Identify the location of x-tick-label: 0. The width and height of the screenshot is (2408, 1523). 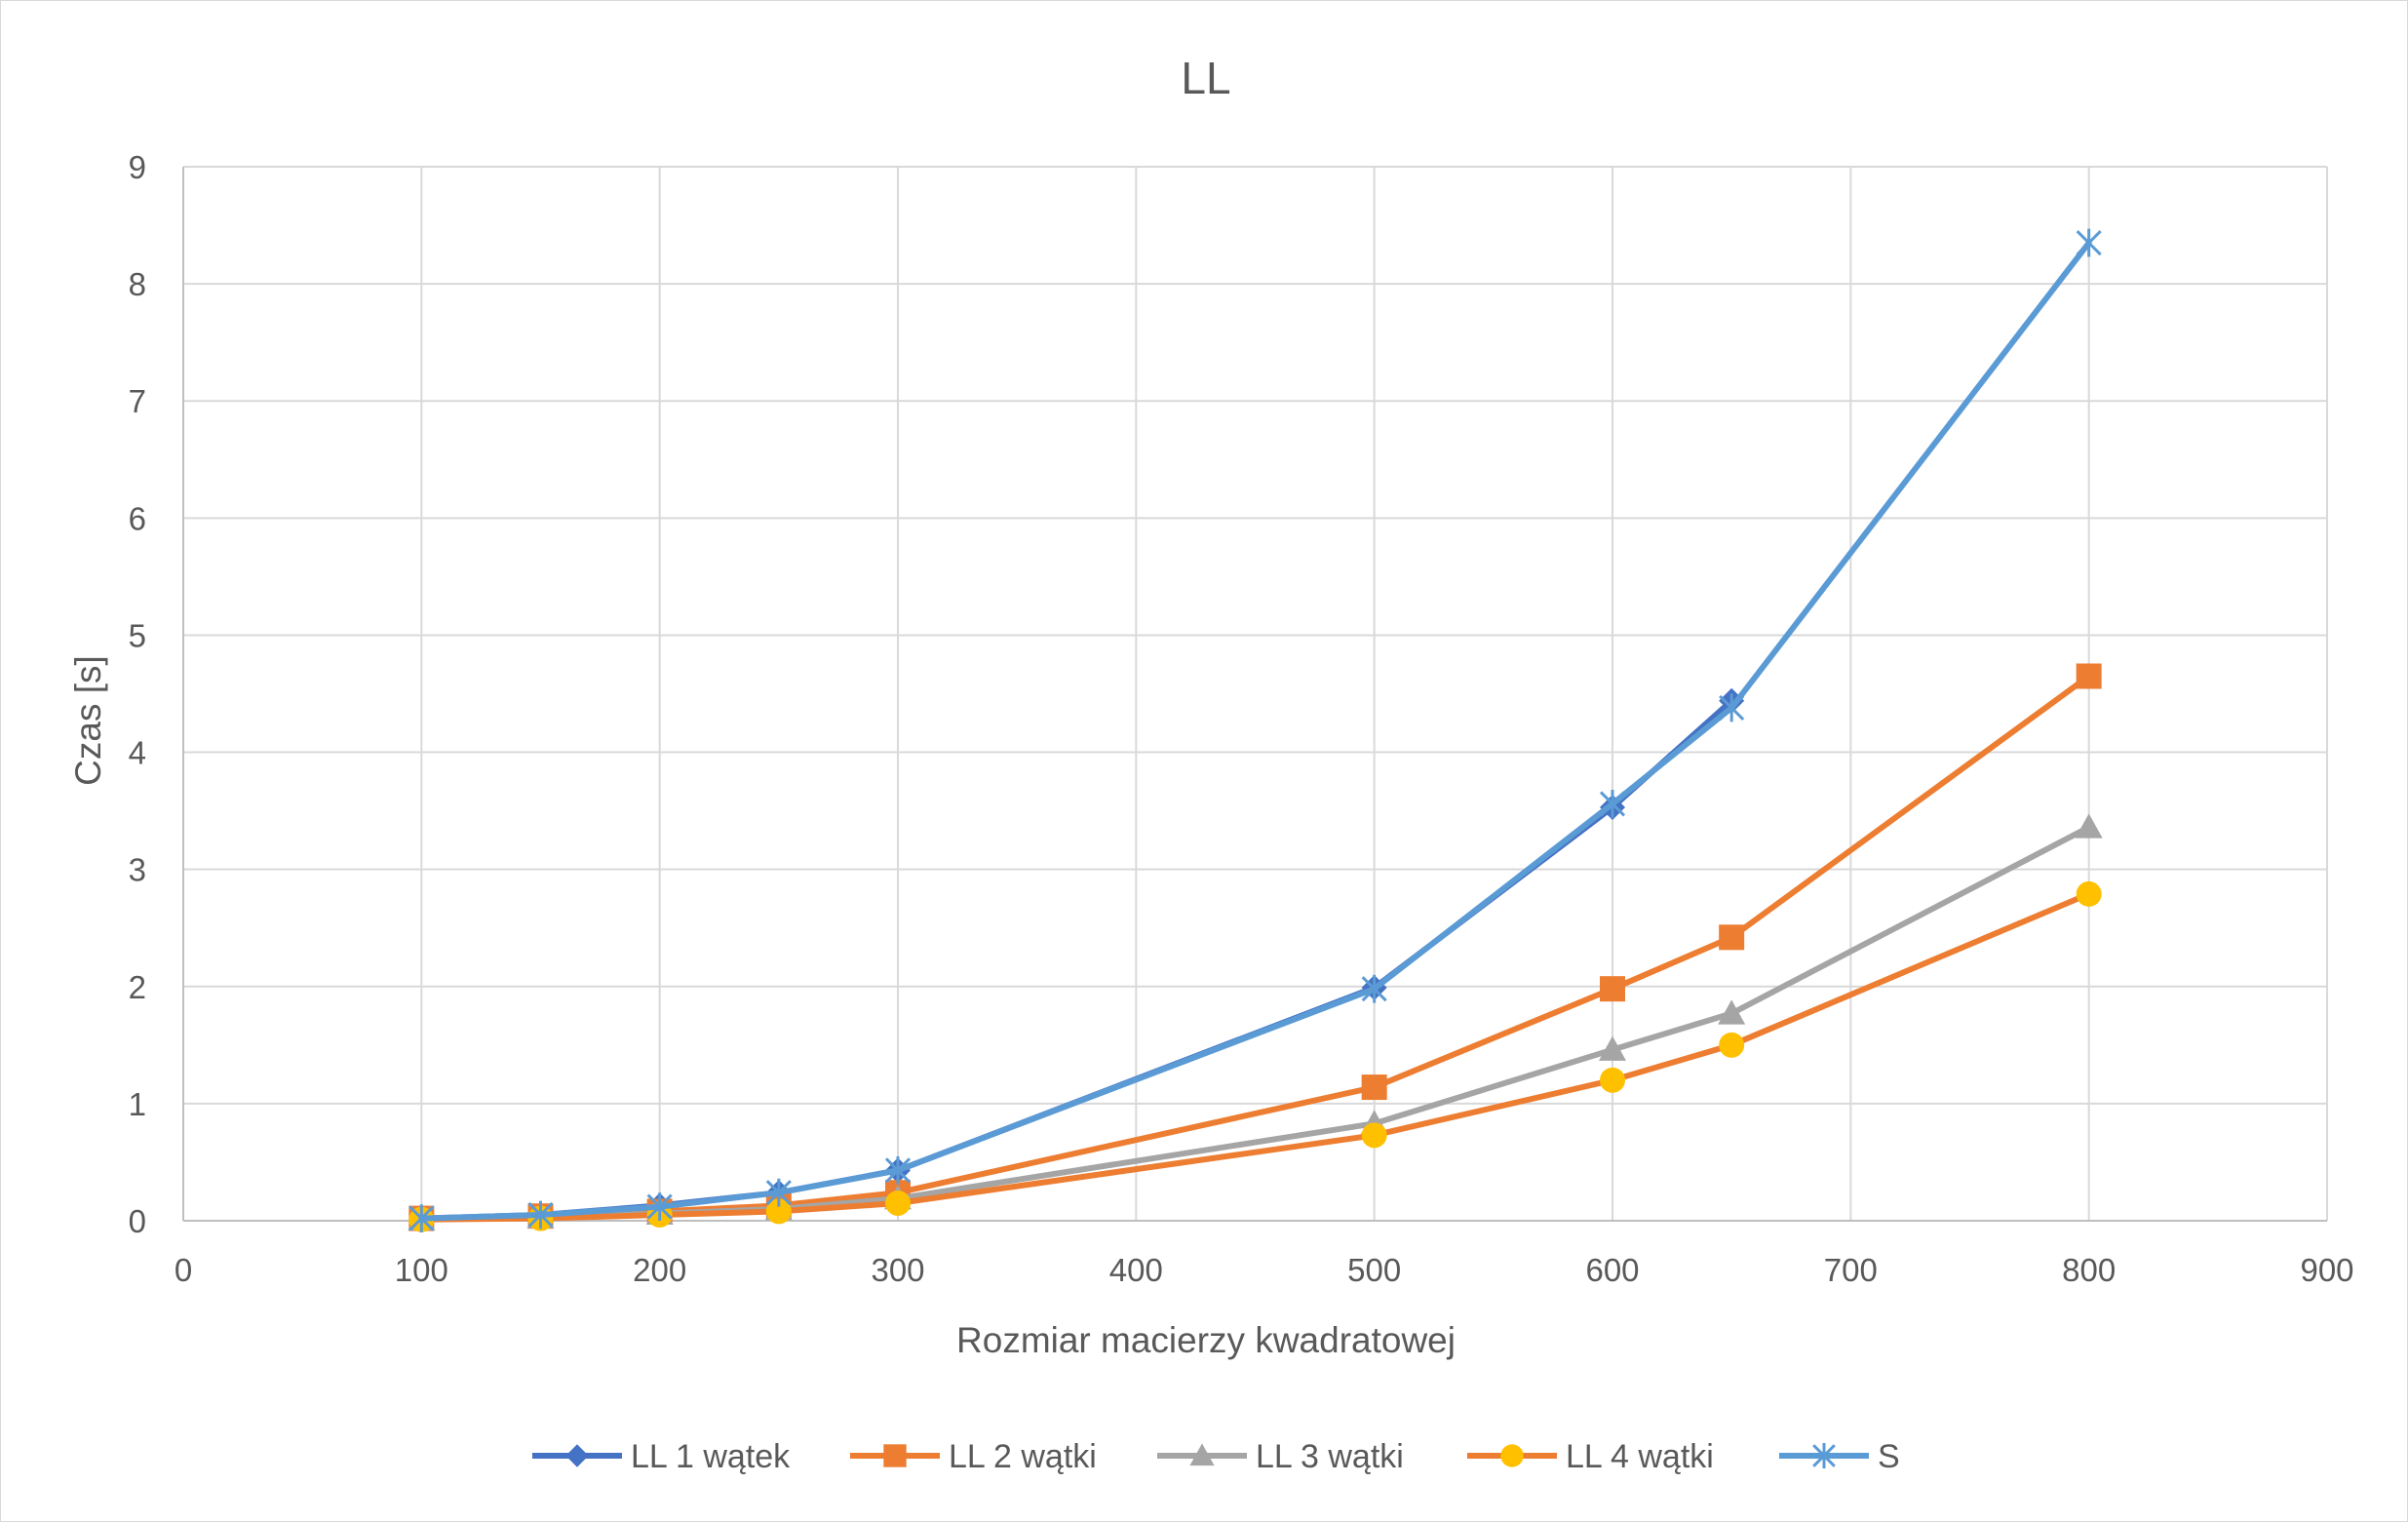
(183, 1270).